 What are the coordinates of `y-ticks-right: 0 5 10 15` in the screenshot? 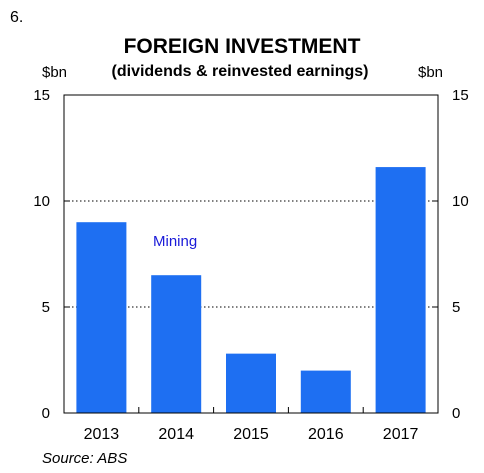 It's located at (450, 254).